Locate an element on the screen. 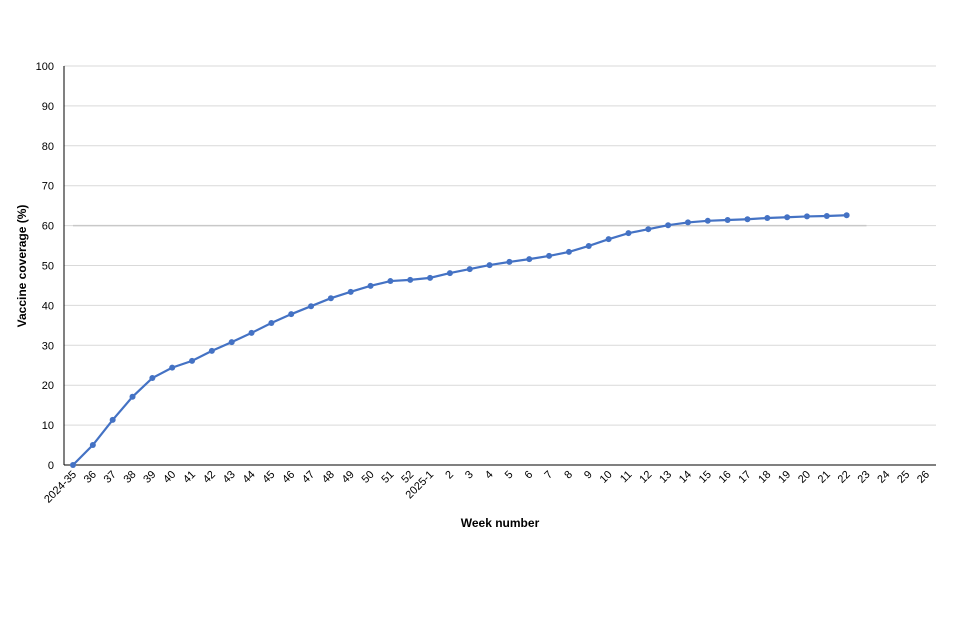  x-tick-label: 7 is located at coordinates (548, 475).